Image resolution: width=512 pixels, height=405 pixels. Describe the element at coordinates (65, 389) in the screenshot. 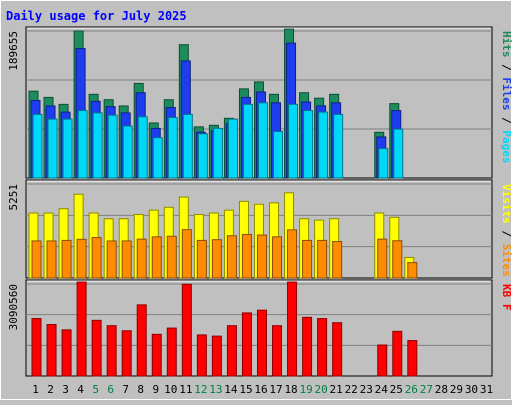

I see `day-label-3: 3` at that location.